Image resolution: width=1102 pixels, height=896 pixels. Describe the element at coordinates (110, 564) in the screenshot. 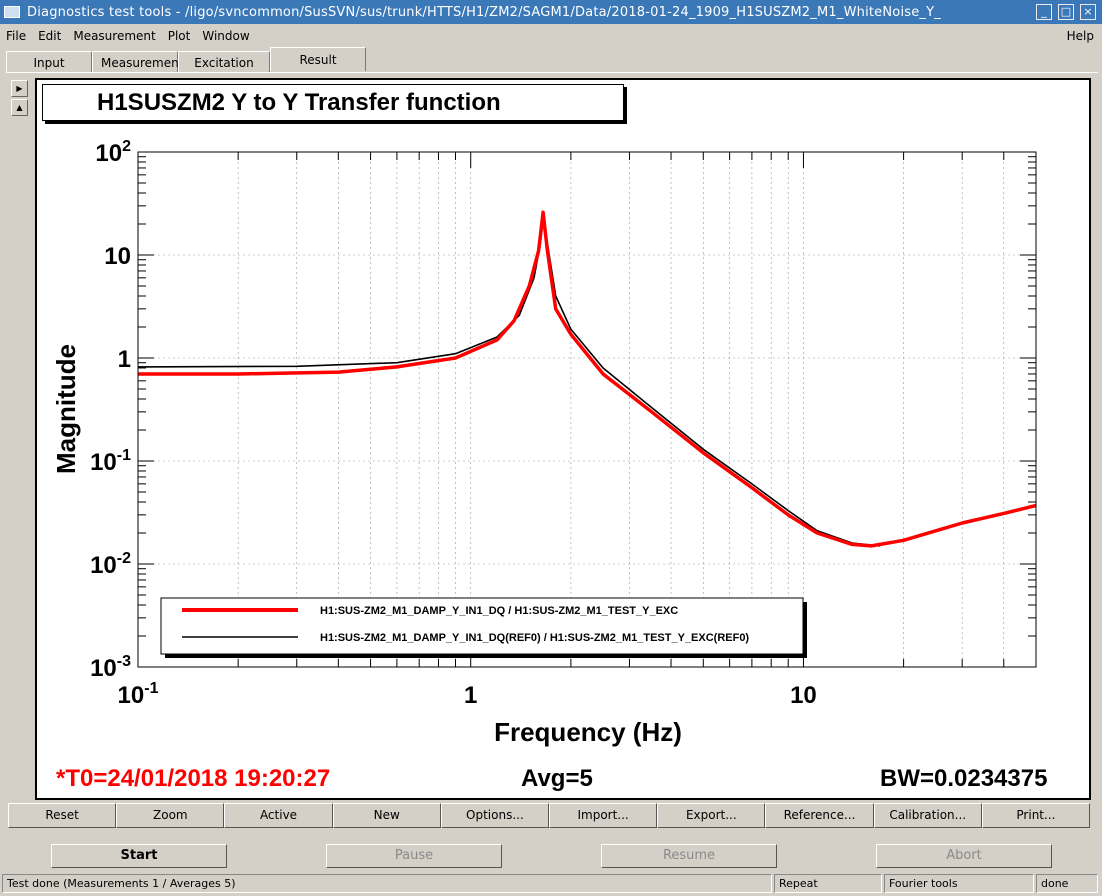

I see `tick-label: 10⁻²` at that location.